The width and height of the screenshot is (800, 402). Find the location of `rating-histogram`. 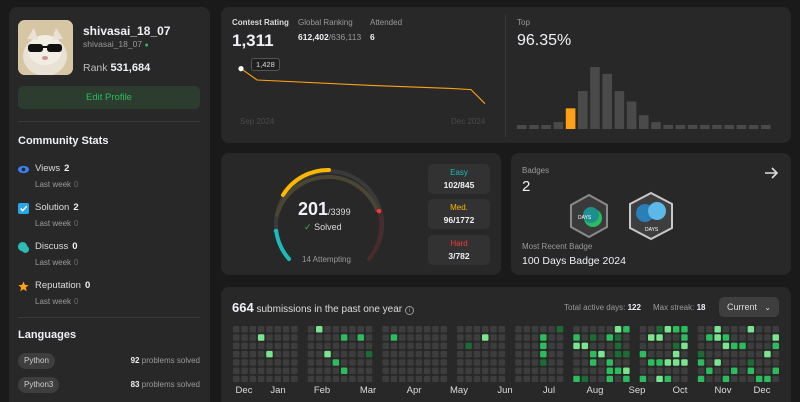

rating-histogram is located at coordinates (647, 97).